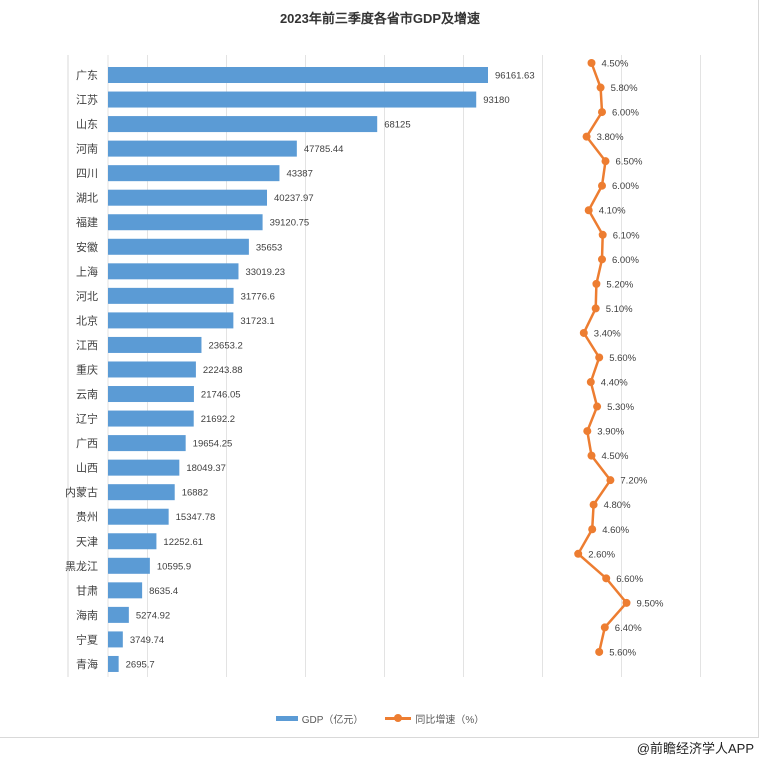  I want to click on legend-swatch-bar, so click(286, 718).